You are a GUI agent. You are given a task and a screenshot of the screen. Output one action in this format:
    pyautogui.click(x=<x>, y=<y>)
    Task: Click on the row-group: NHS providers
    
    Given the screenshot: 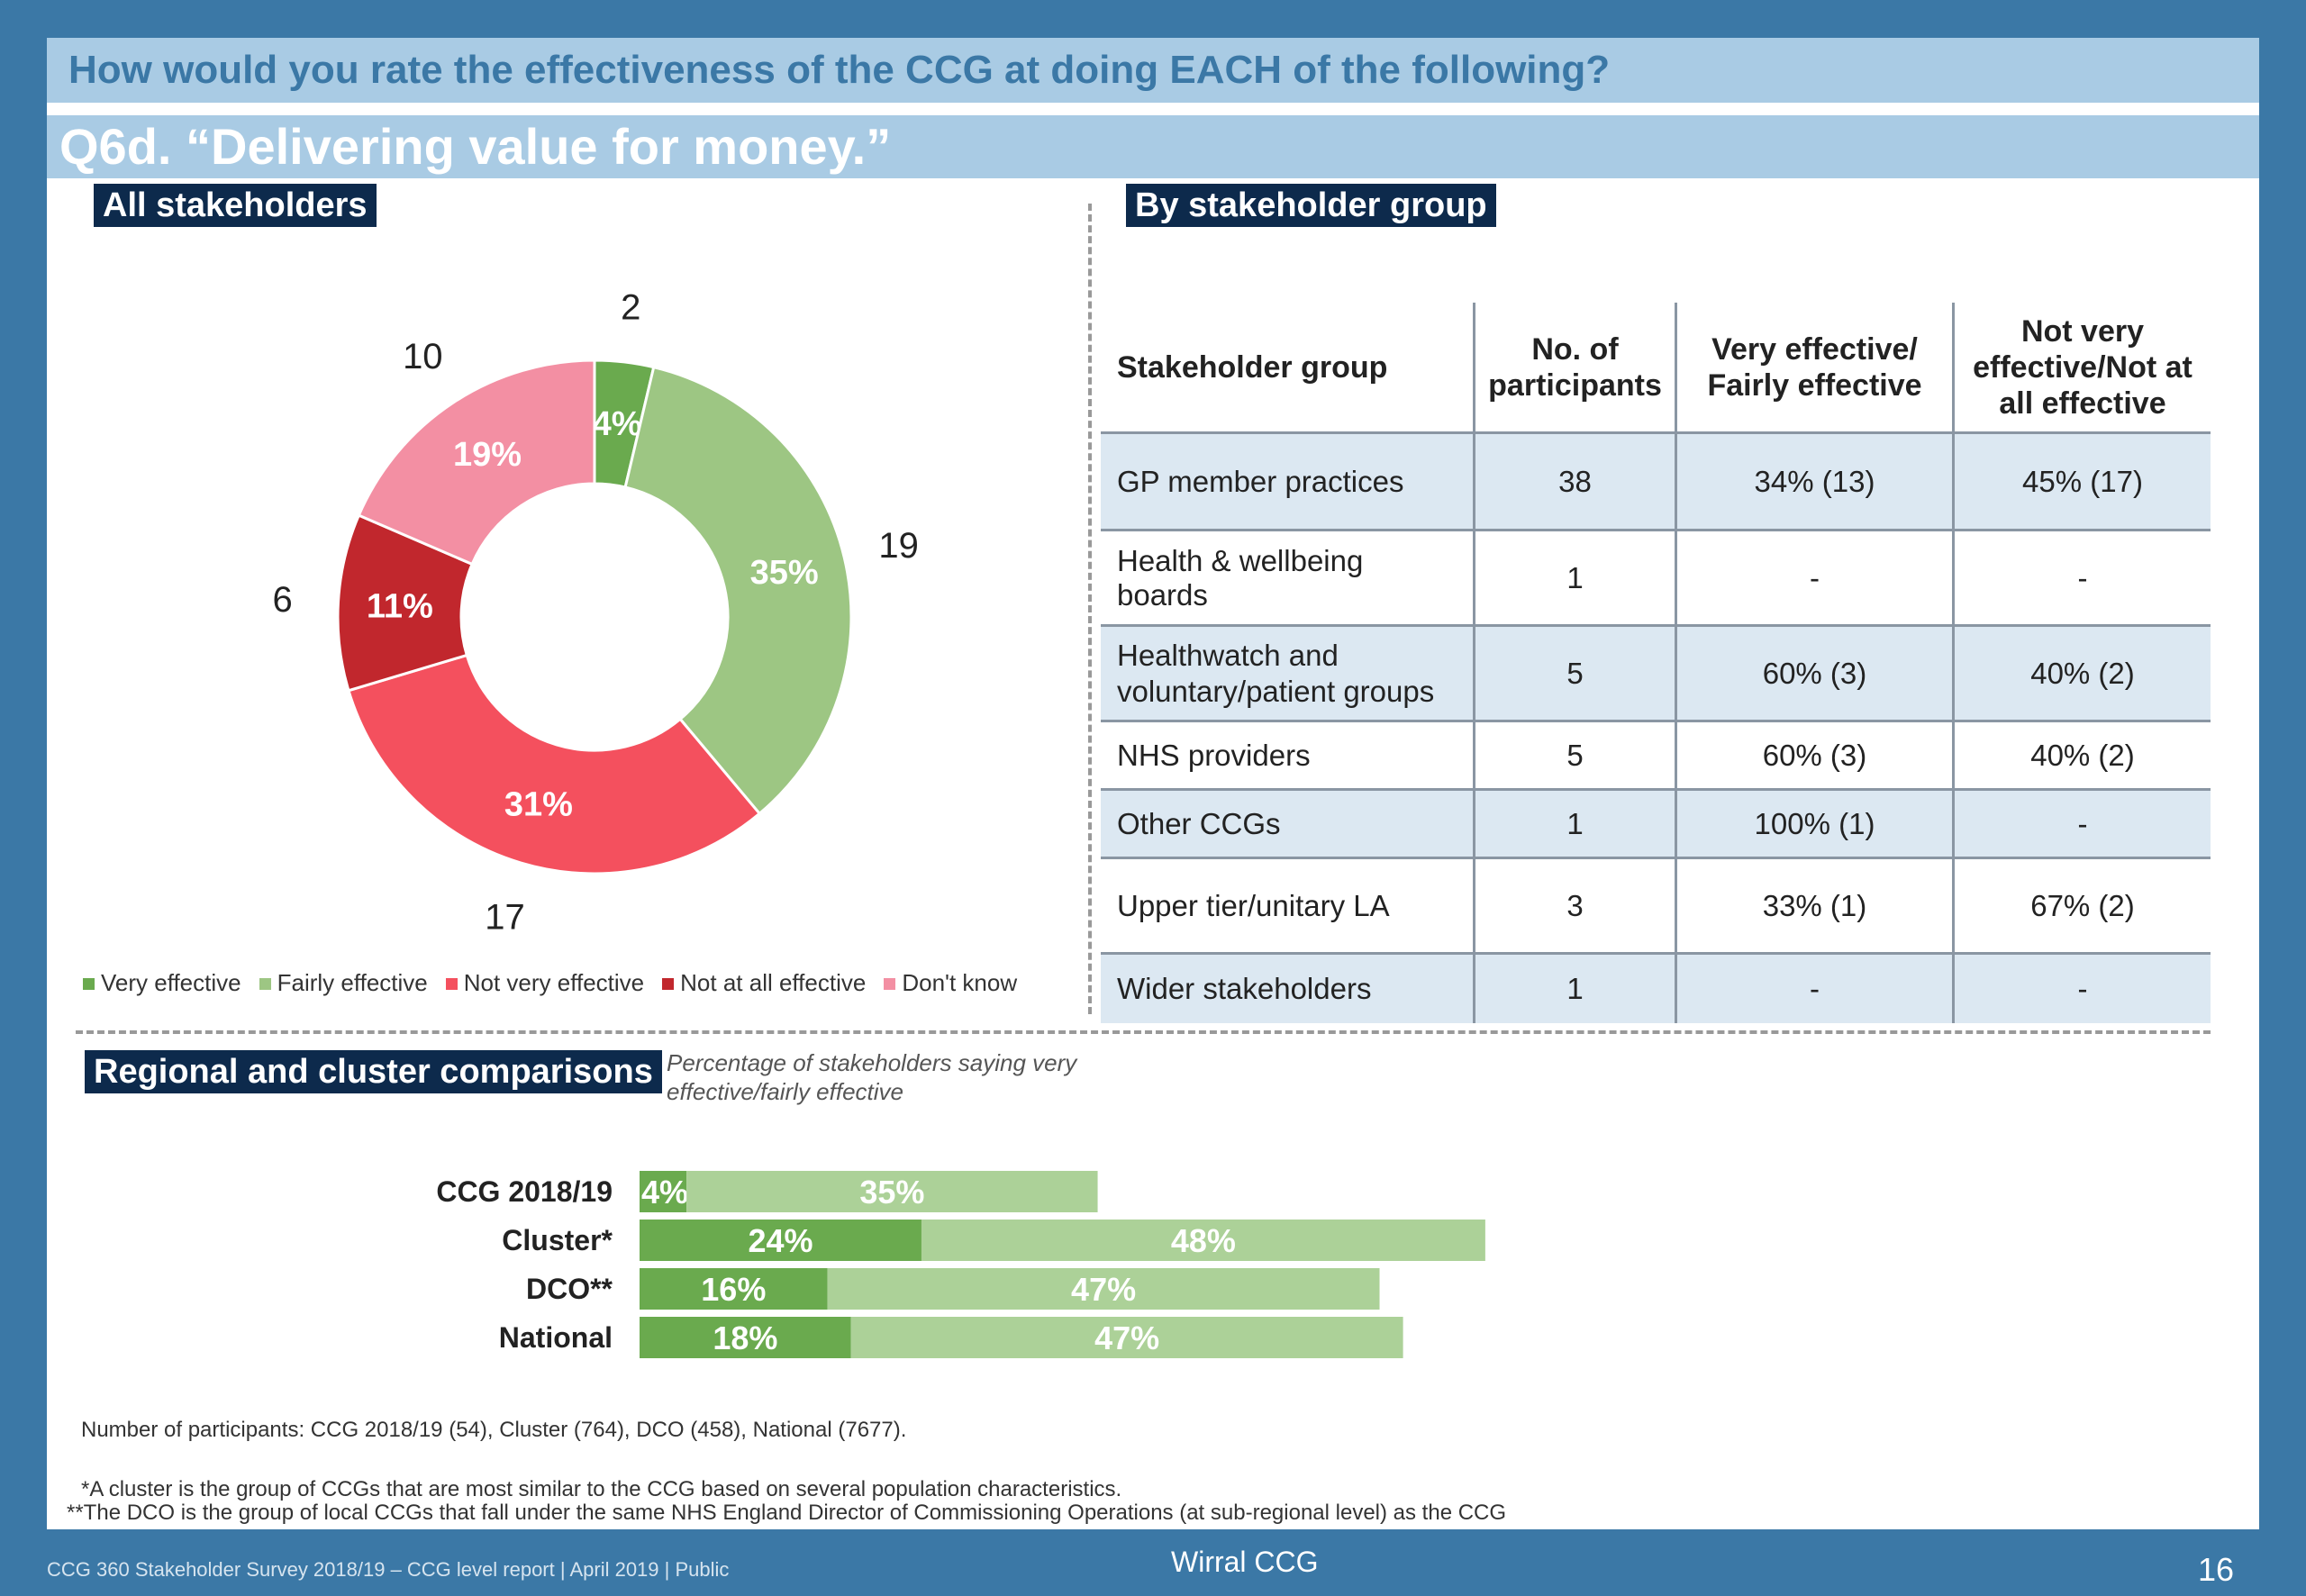 What is the action you would take?
    pyautogui.click(x=1288, y=755)
    